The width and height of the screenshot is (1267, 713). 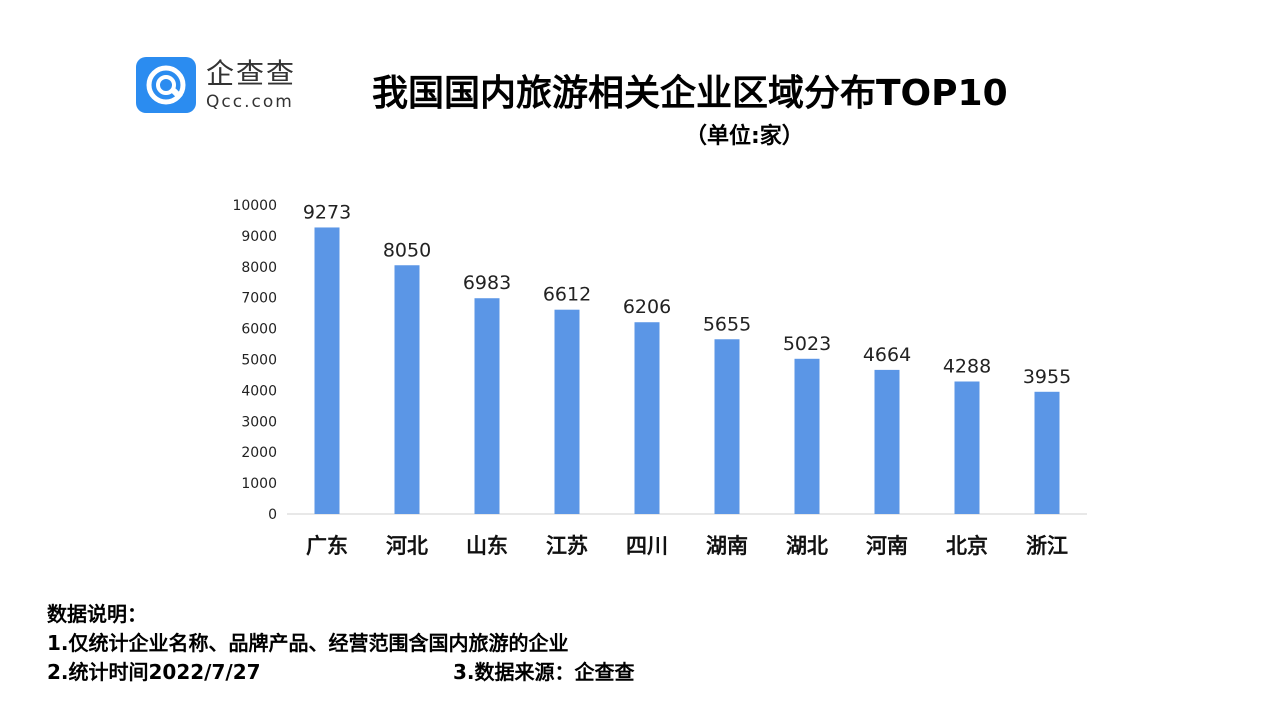 What do you see at coordinates (807, 546) in the screenshot?
I see `x-tick-label: 湖北` at bounding box center [807, 546].